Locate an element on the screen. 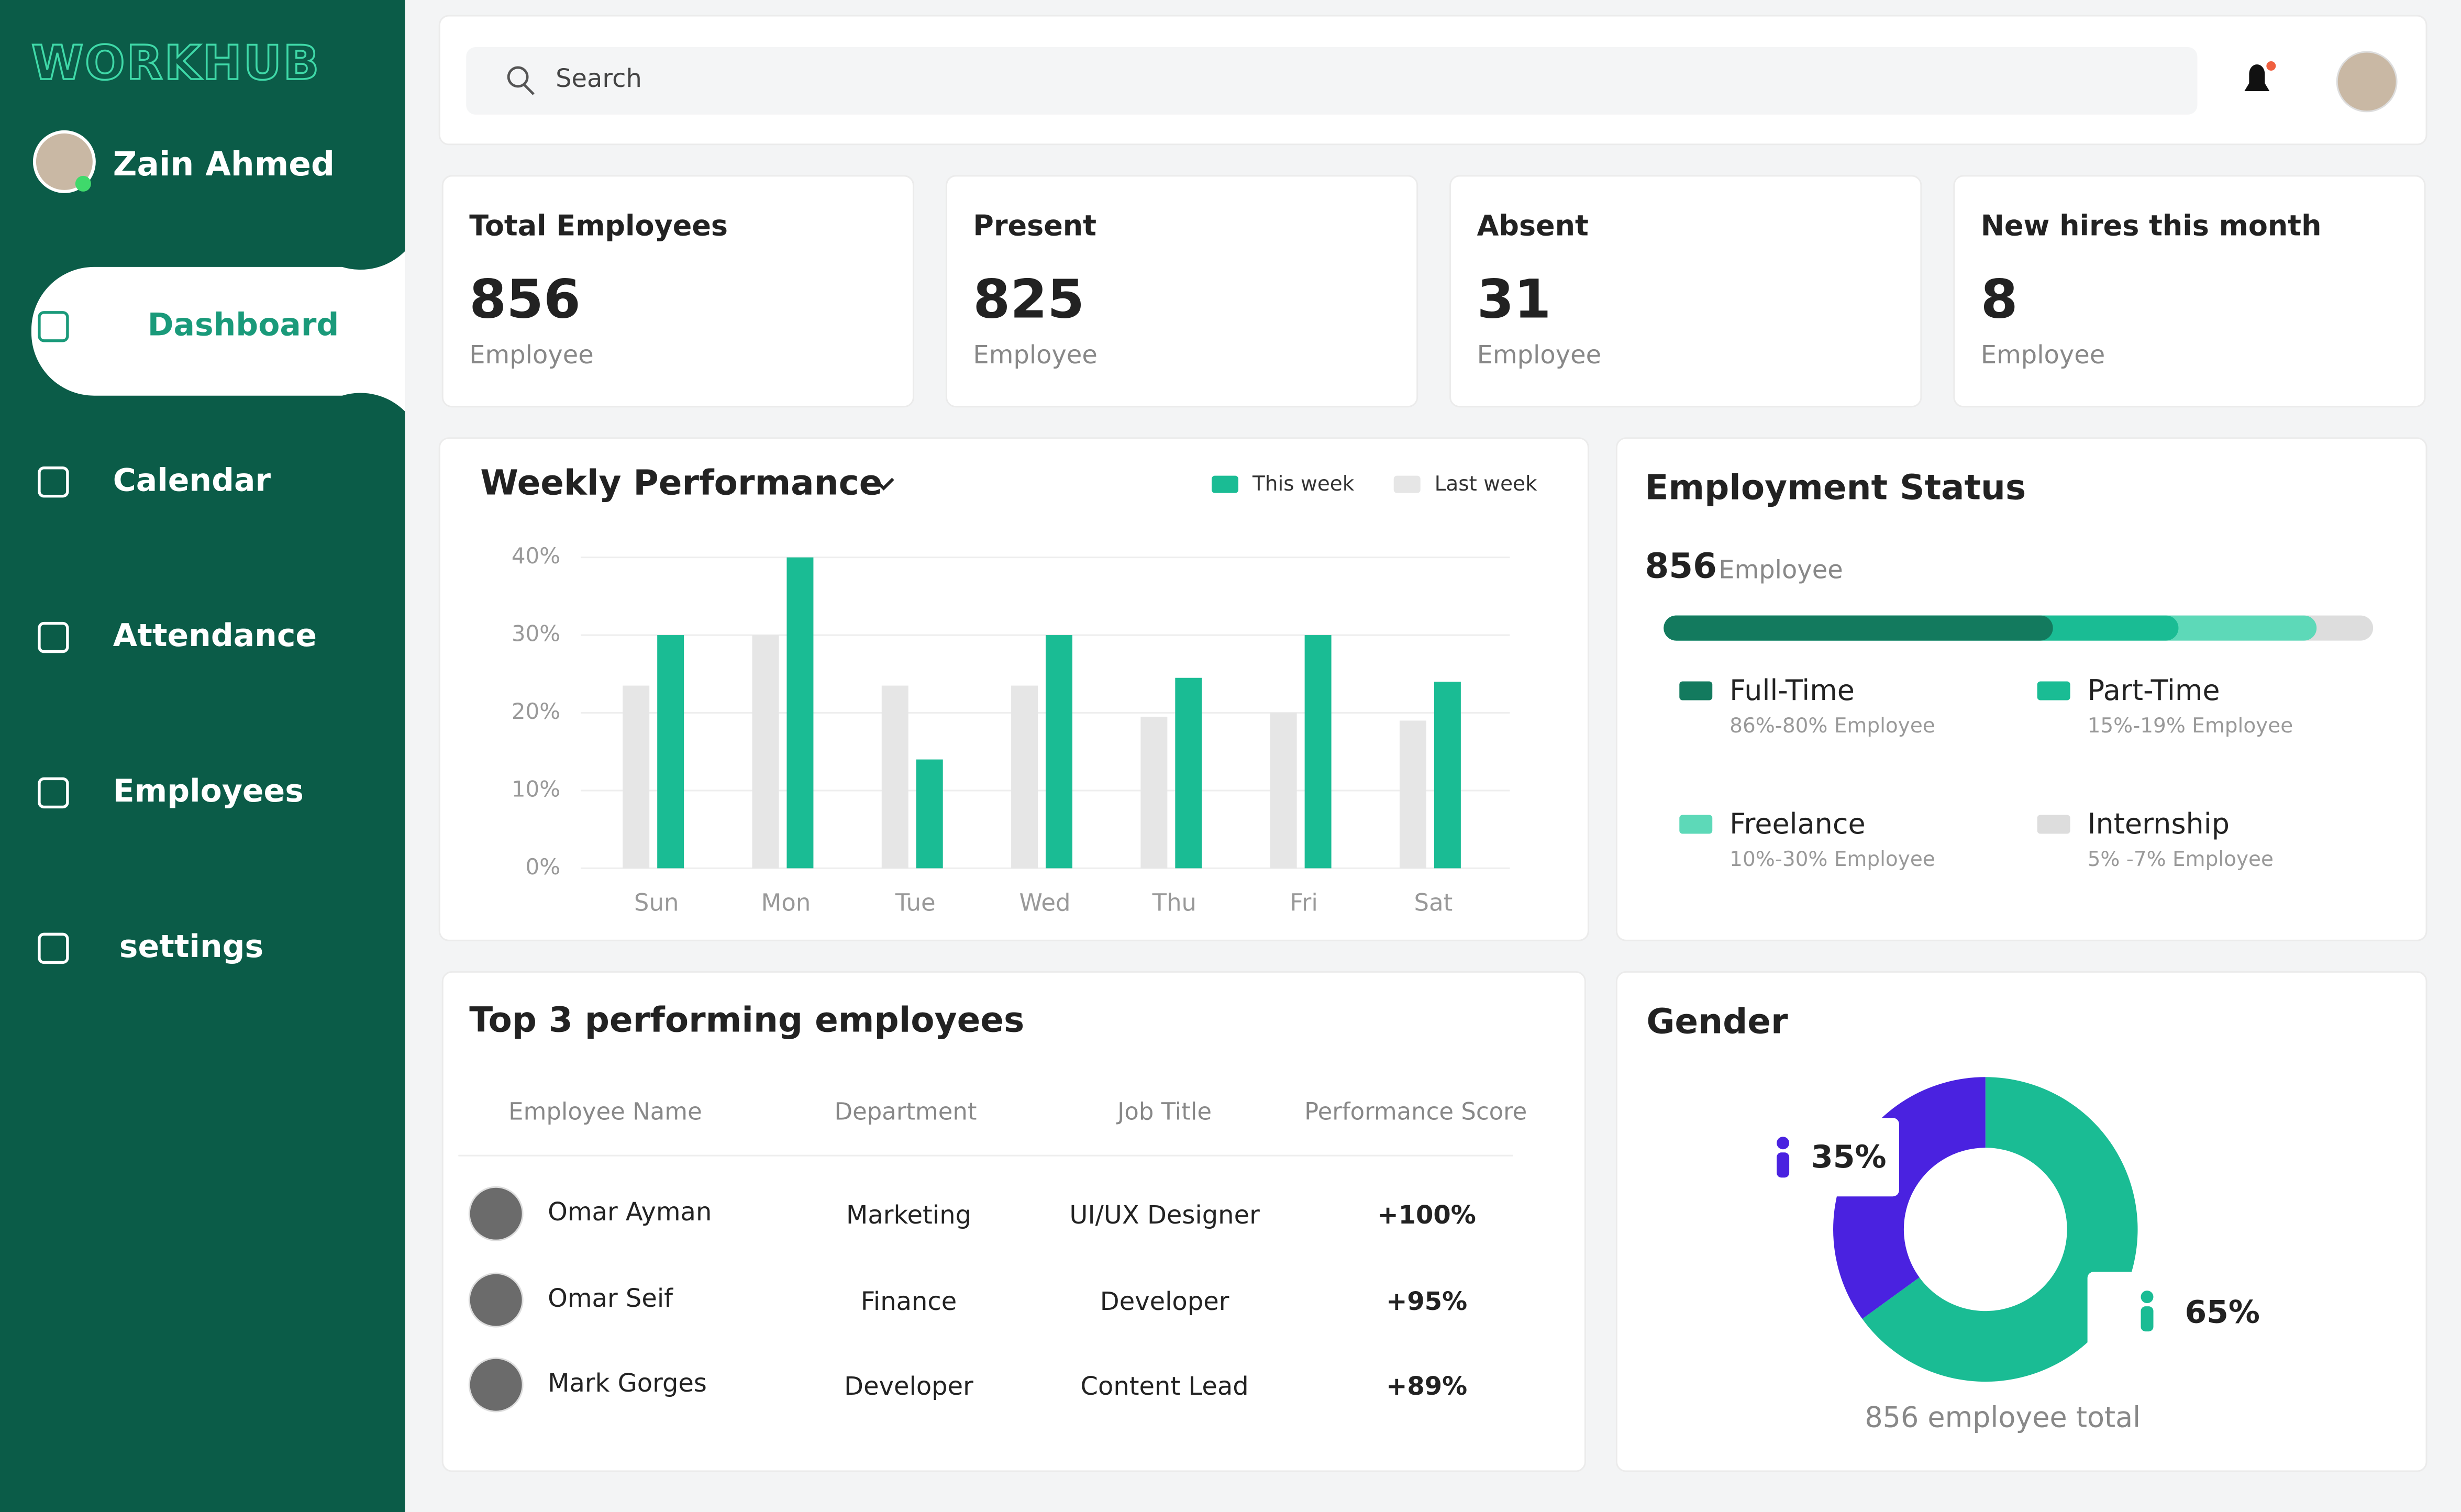 Image resolution: width=2461 pixels, height=1512 pixels. y-tick-label: 30% is located at coordinates (536, 634).